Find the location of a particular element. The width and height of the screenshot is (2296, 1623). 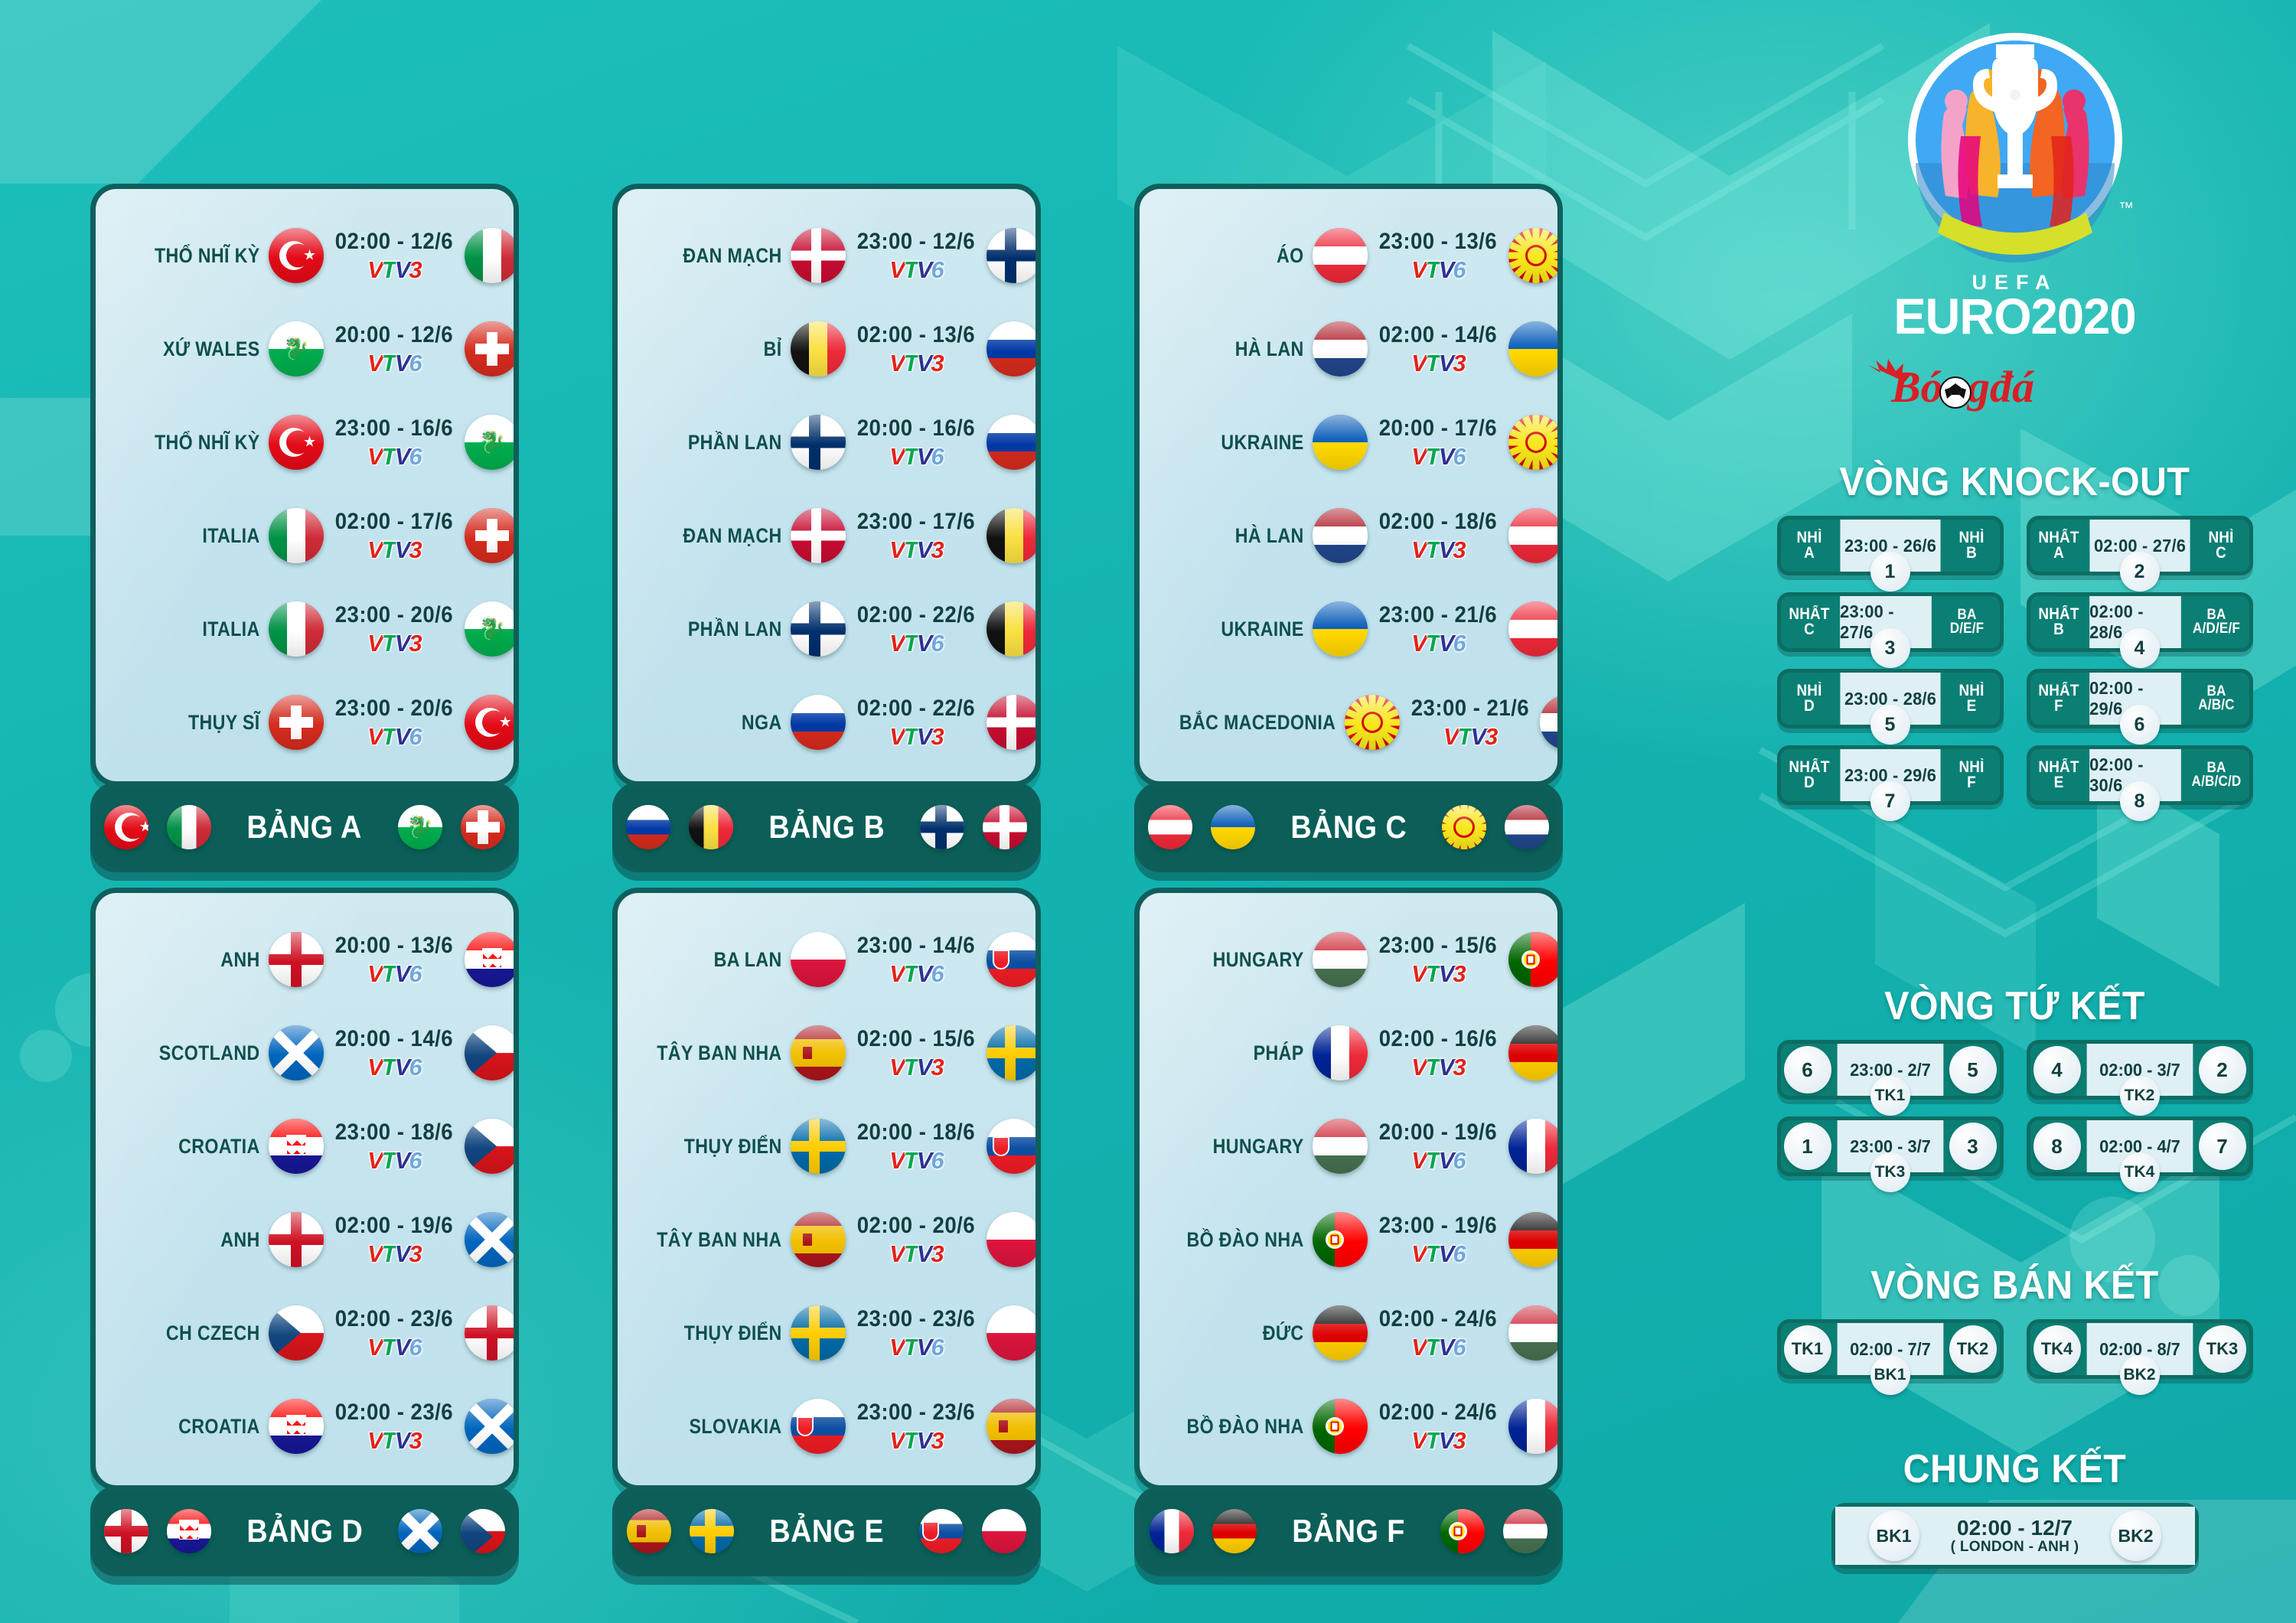

quarter-final-tie: 6 23:00 - 2/7 5 TK1 is located at coordinates (1890, 1078).